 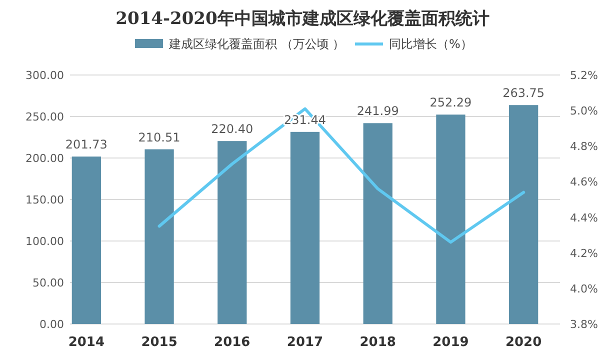 I want to click on y-tick-label: 250.00, so click(x=45, y=117).